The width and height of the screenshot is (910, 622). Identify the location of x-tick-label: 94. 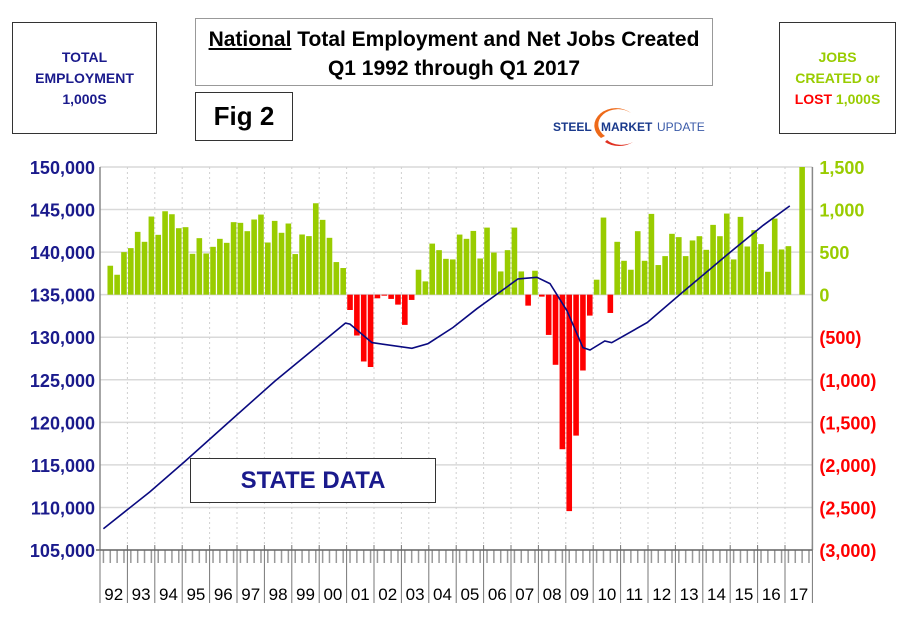
(168, 594).